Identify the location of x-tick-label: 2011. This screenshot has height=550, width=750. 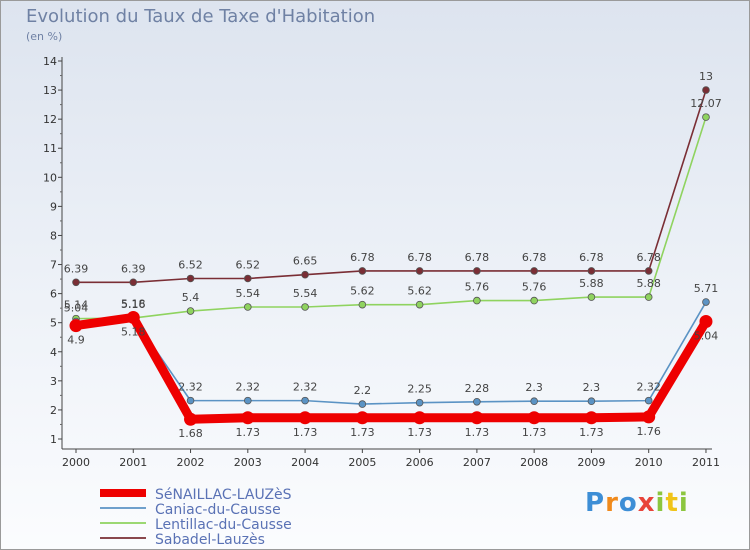
(706, 462).